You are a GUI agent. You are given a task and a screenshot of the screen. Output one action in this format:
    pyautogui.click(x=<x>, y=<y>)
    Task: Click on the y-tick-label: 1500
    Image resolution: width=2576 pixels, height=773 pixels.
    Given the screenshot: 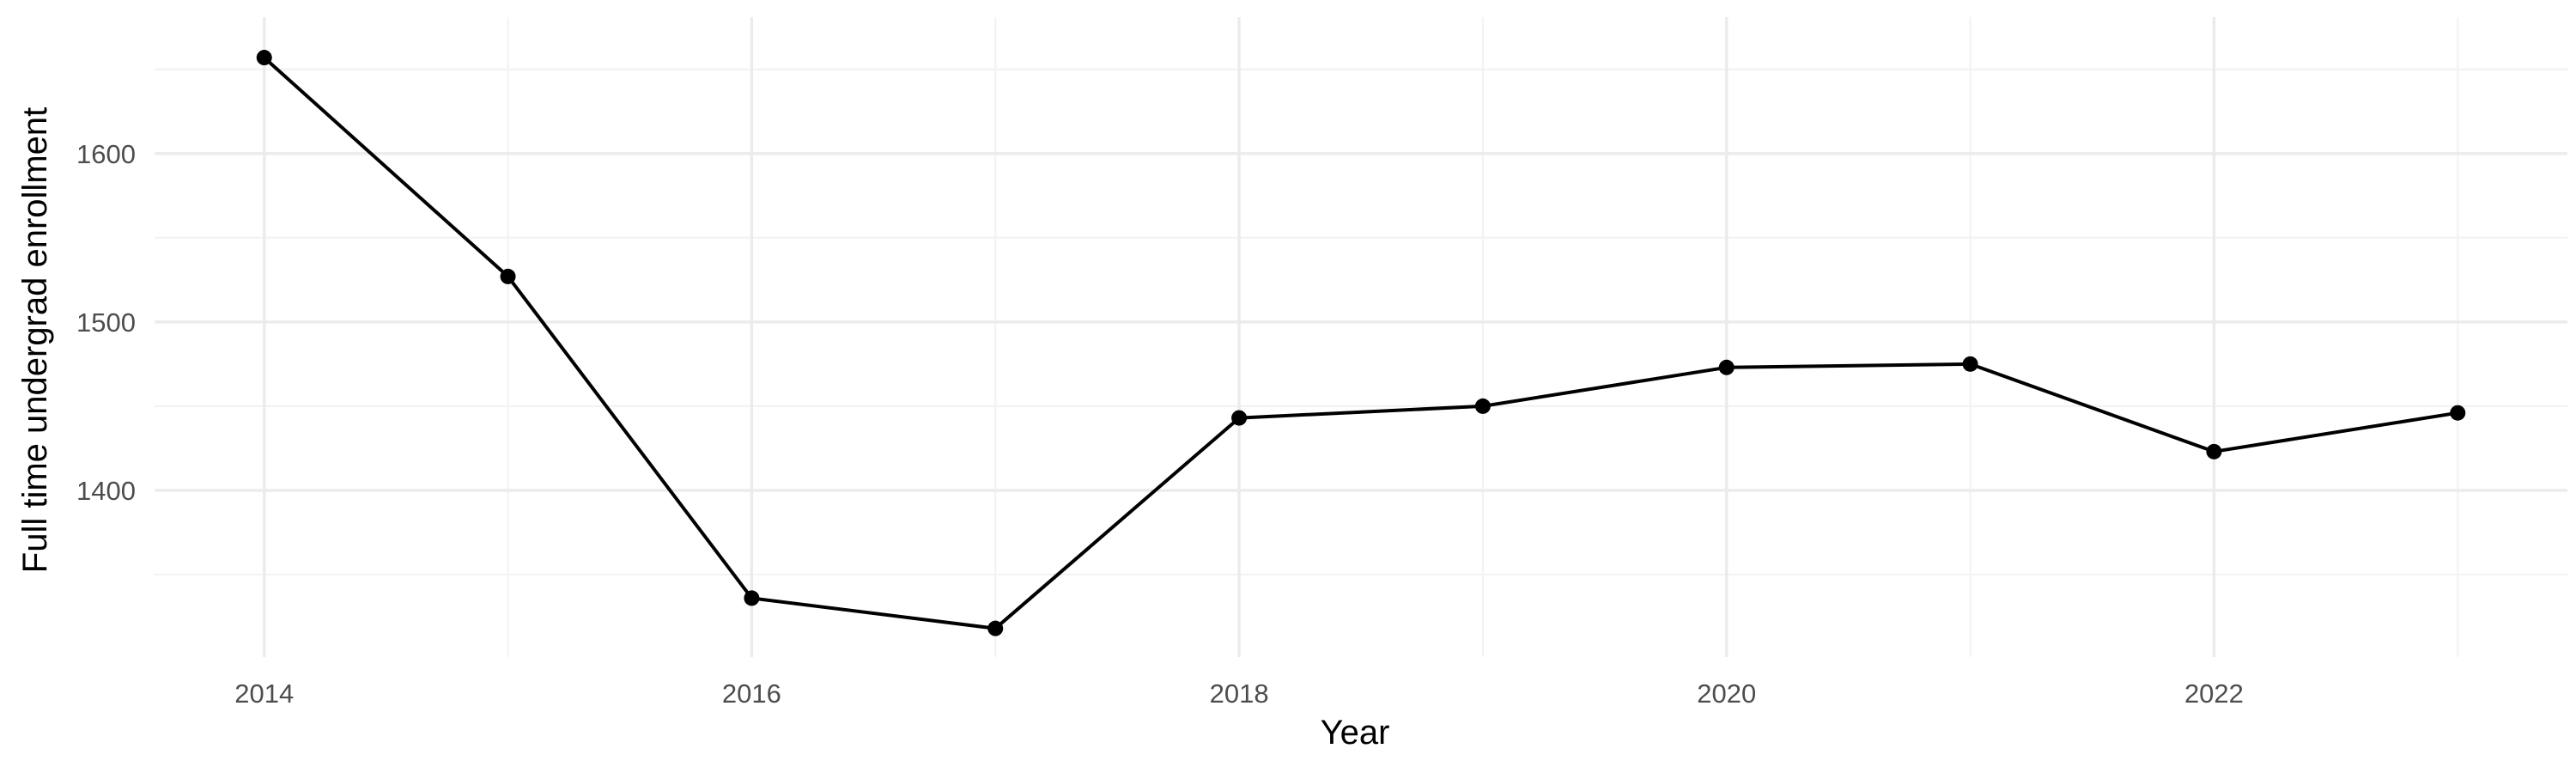 What is the action you would take?
    pyautogui.click(x=106, y=322)
    